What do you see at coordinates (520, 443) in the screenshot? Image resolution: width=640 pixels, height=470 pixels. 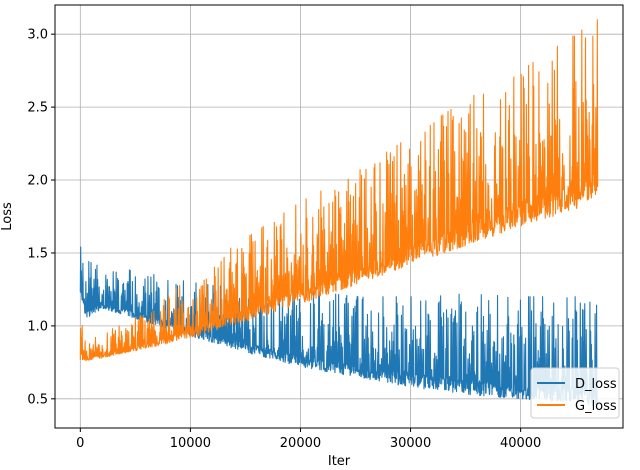 I see `x-tick-label: 40000` at bounding box center [520, 443].